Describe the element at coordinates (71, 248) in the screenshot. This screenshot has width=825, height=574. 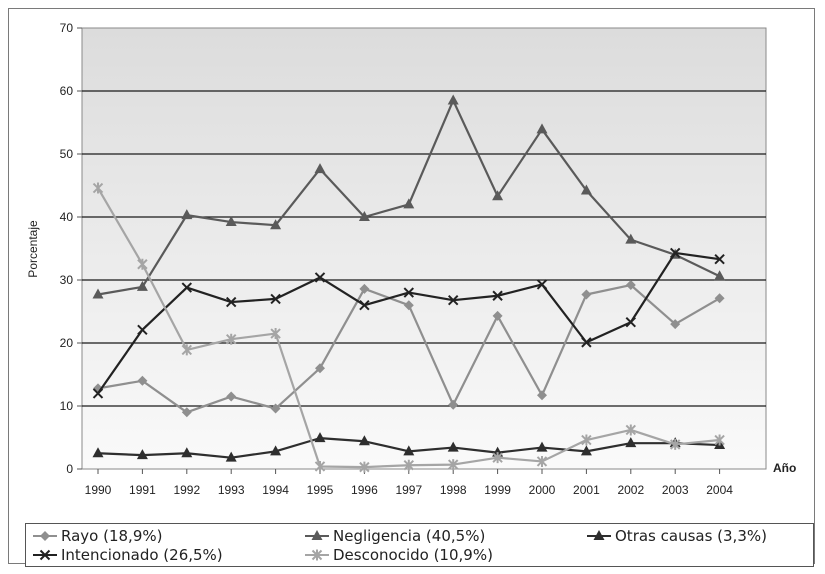
I see `y-tick-labels: 0 10 20 30 40 50 60 70` at that location.